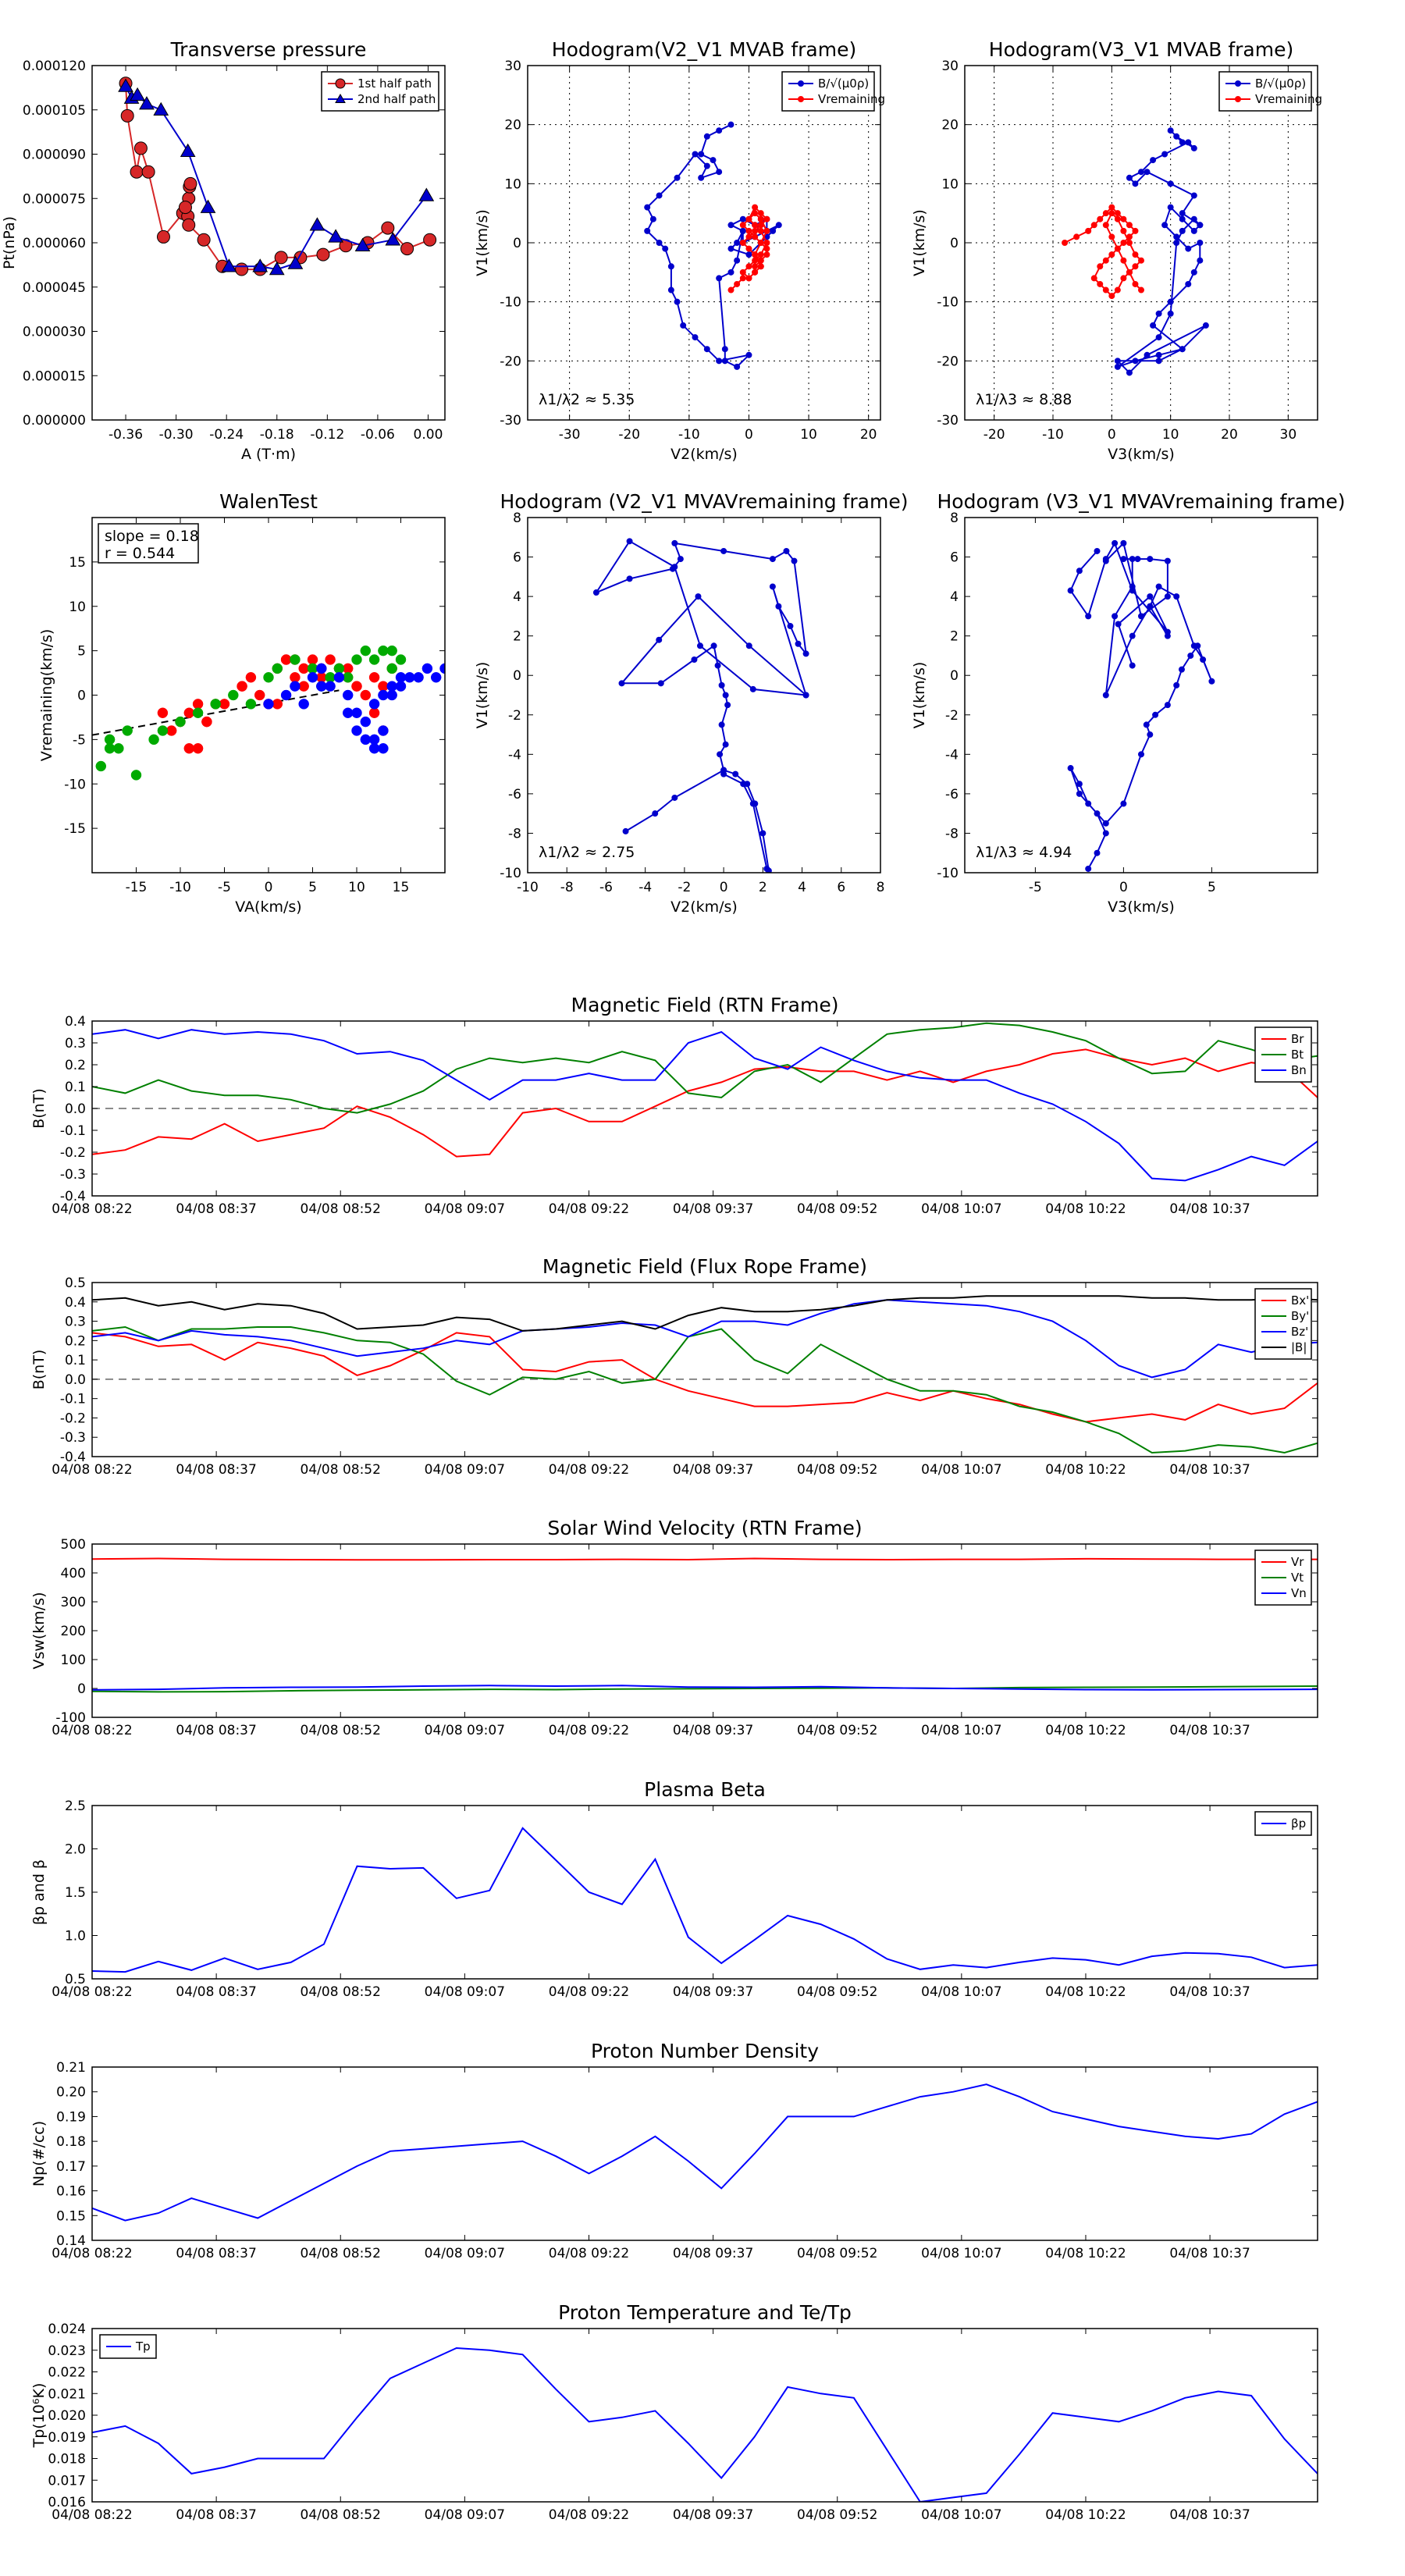 The image size is (1405, 2576). I want to click on series-Br, so click(705, 1103).